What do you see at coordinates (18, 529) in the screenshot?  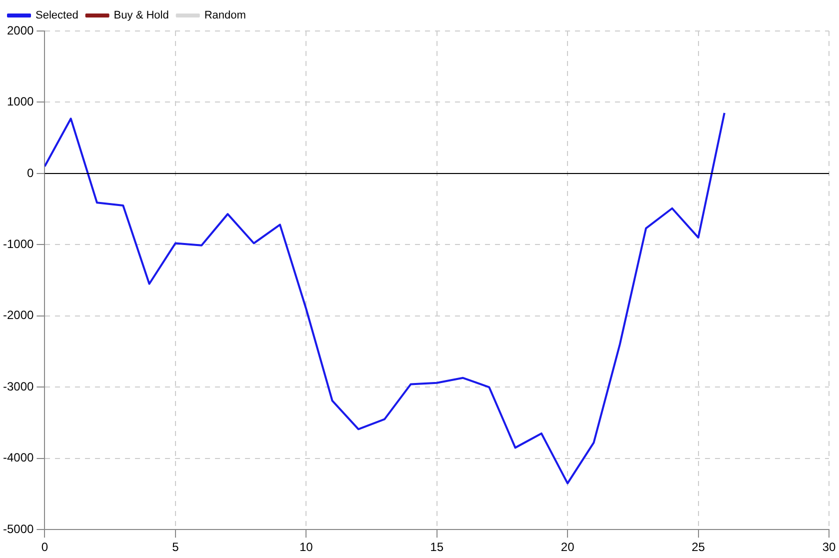 I see `y-tick-label: -5000` at bounding box center [18, 529].